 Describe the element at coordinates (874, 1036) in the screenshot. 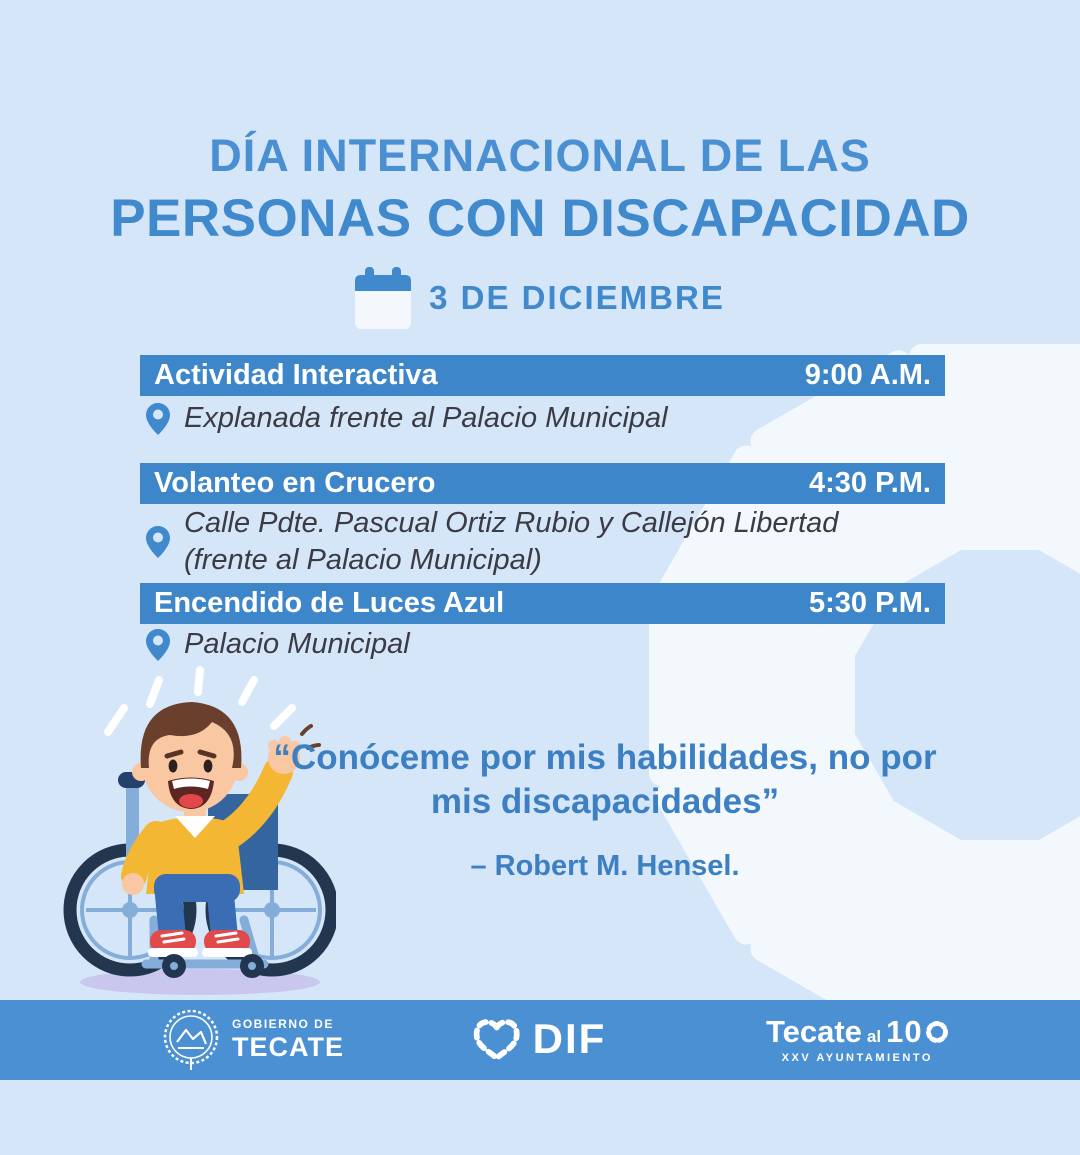

I see `tecate100-al: al` at that location.